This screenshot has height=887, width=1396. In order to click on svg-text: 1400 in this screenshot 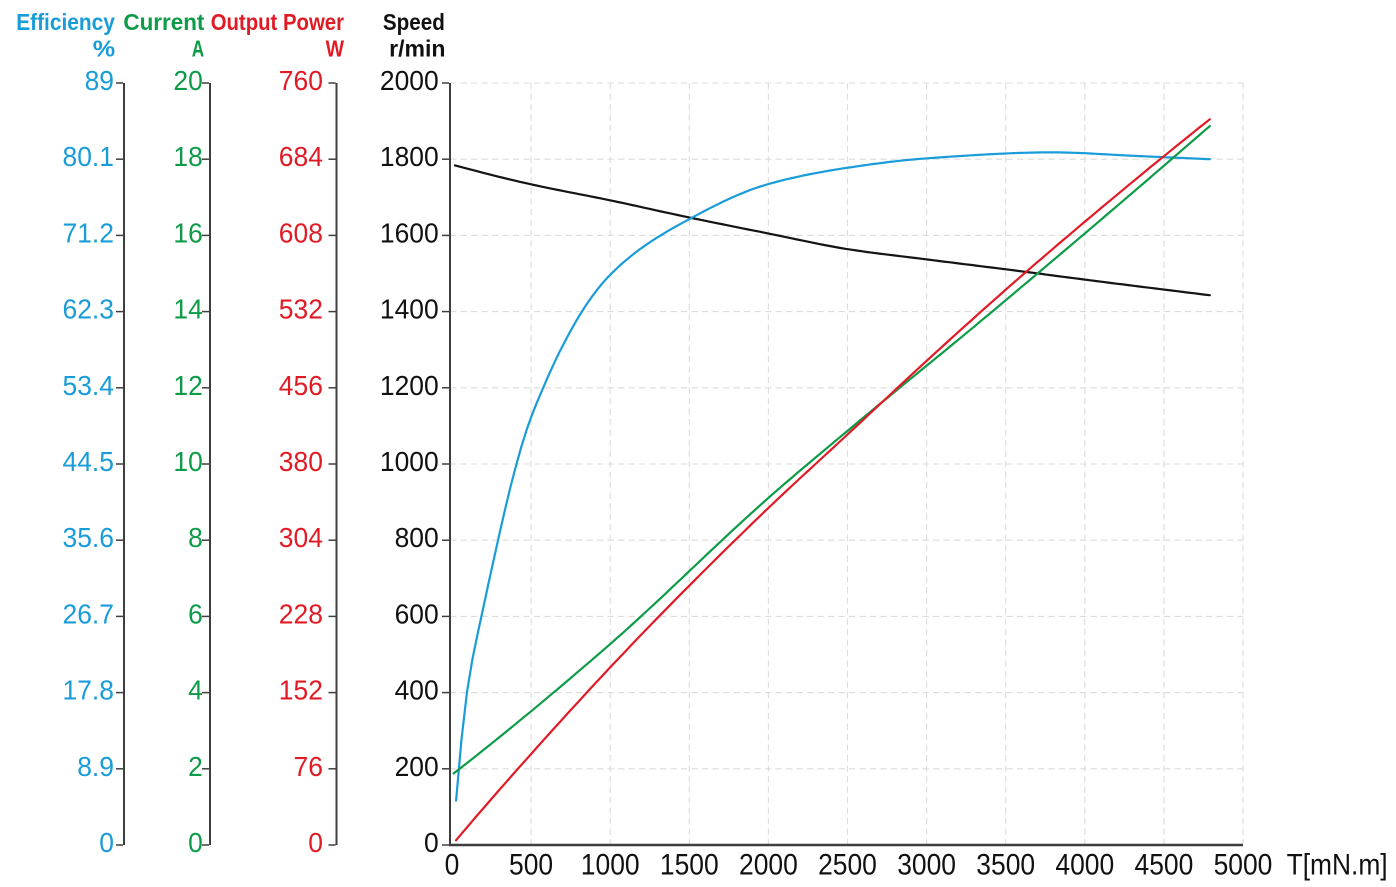, I will do `click(409, 309)`.